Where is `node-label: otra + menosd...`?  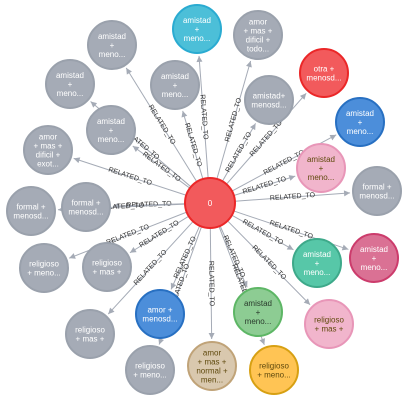 node-label: otra + menosd... is located at coordinates (323, 74).